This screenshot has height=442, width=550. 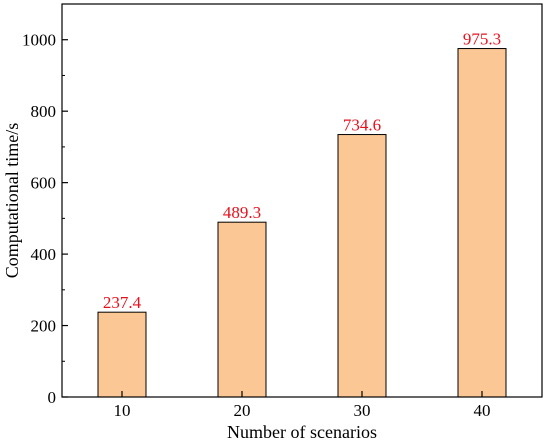 I want to click on x-tick-label-40: 40, so click(x=482, y=410).